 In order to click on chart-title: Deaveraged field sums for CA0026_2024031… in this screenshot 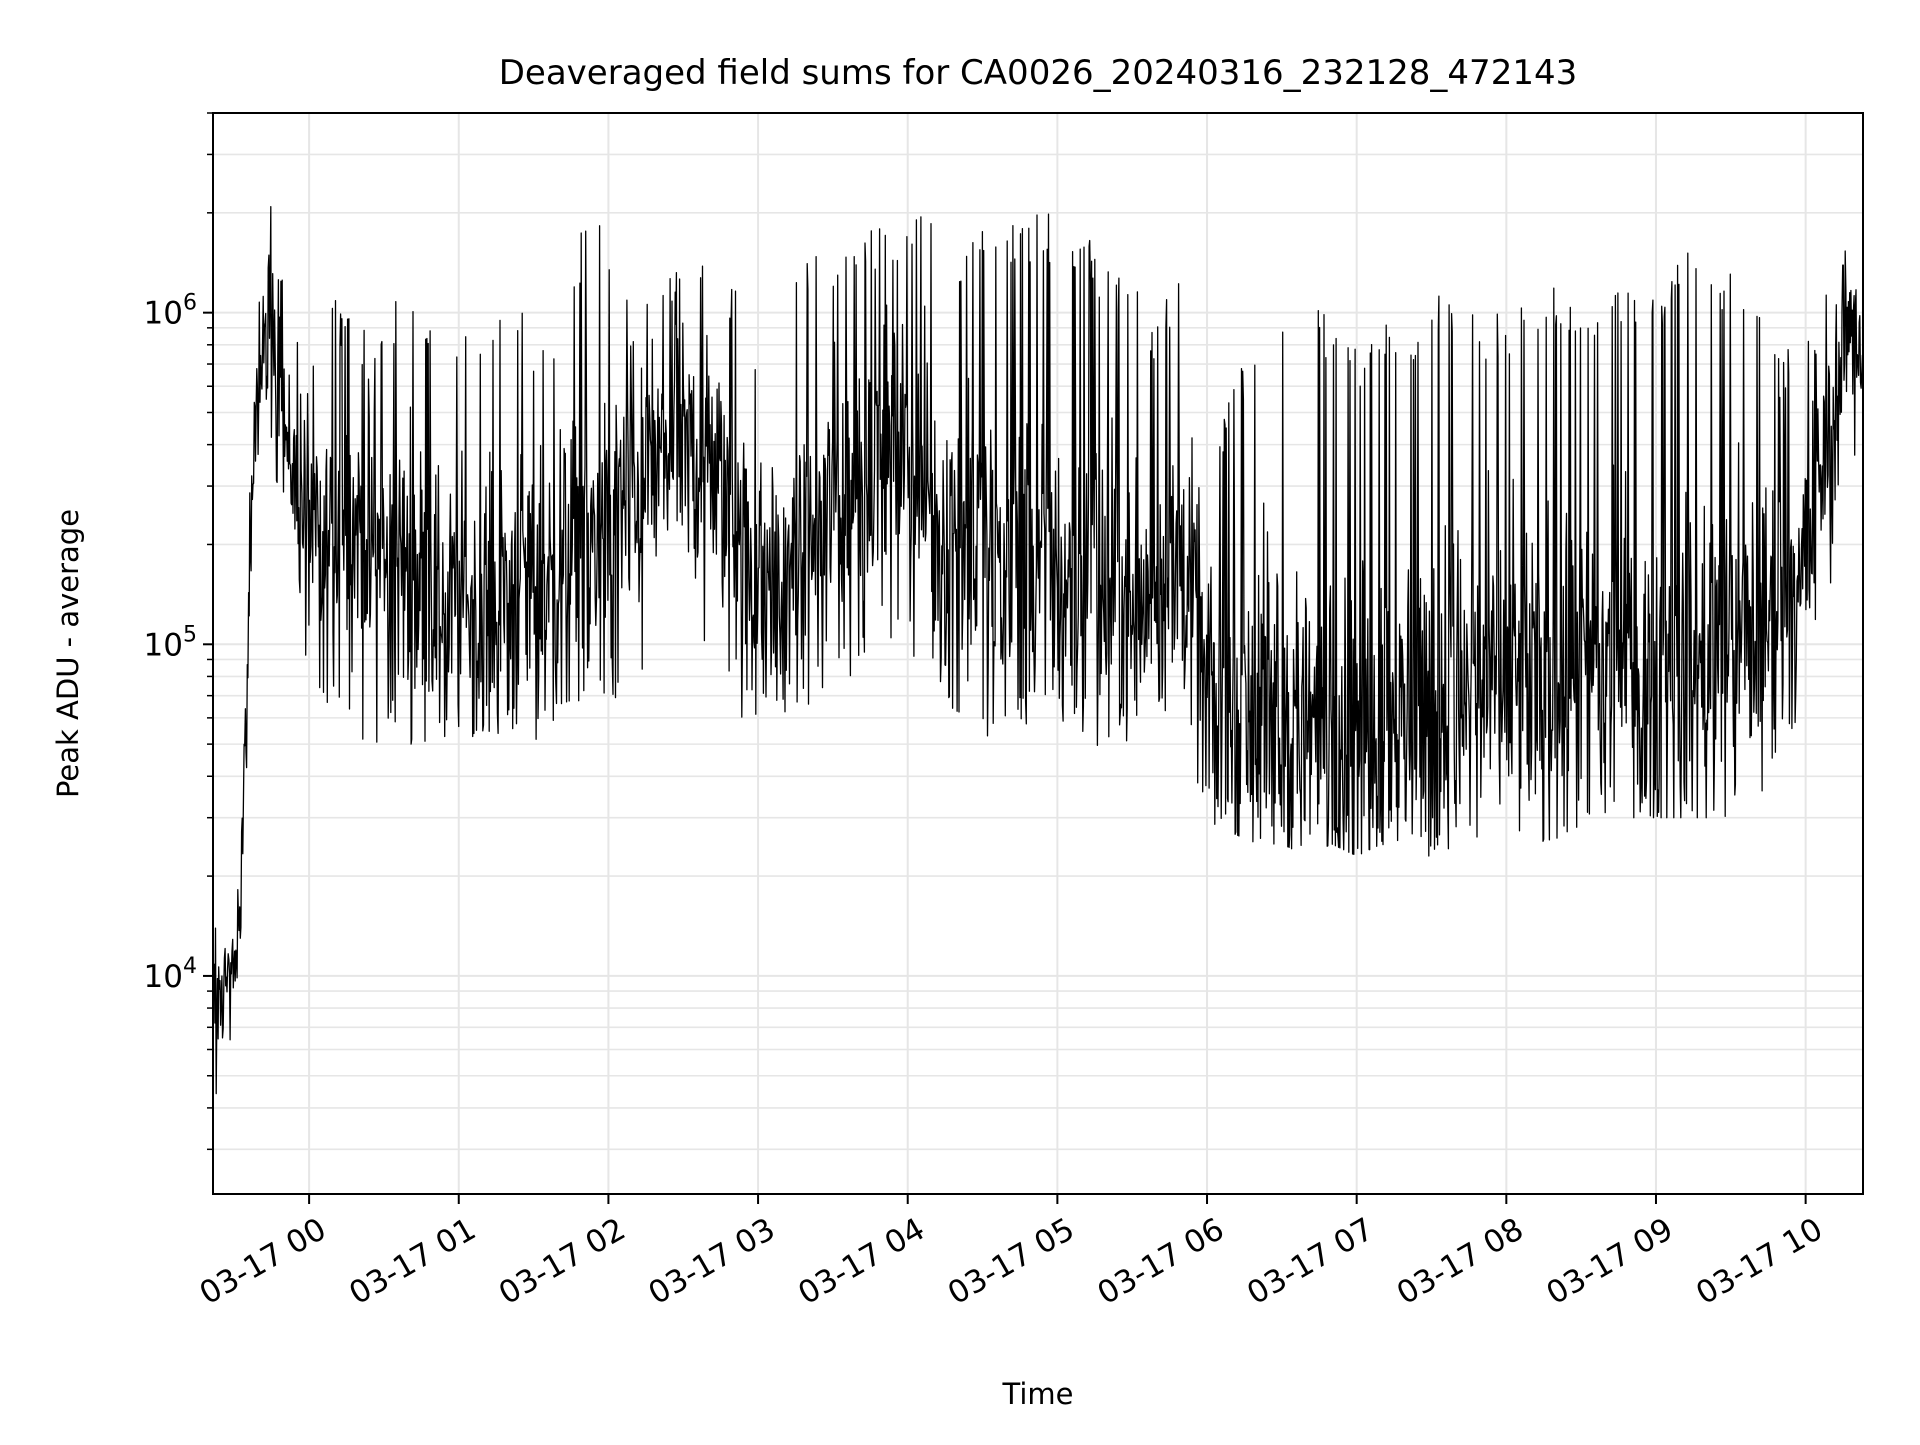, I will do `click(1038, 73)`.